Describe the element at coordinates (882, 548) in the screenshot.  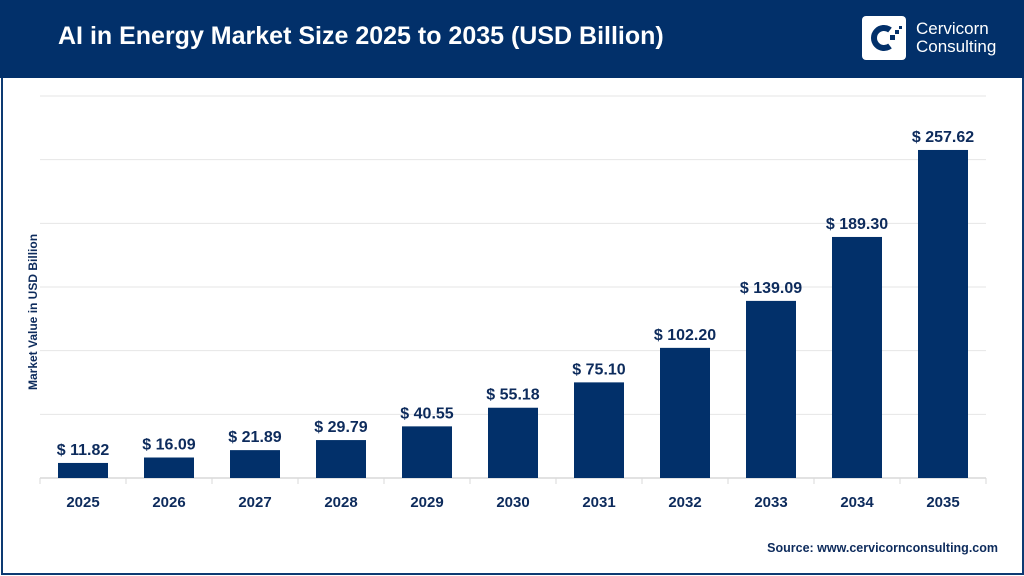
I see `source-note: Source: www.cervicornconsulting.com` at that location.